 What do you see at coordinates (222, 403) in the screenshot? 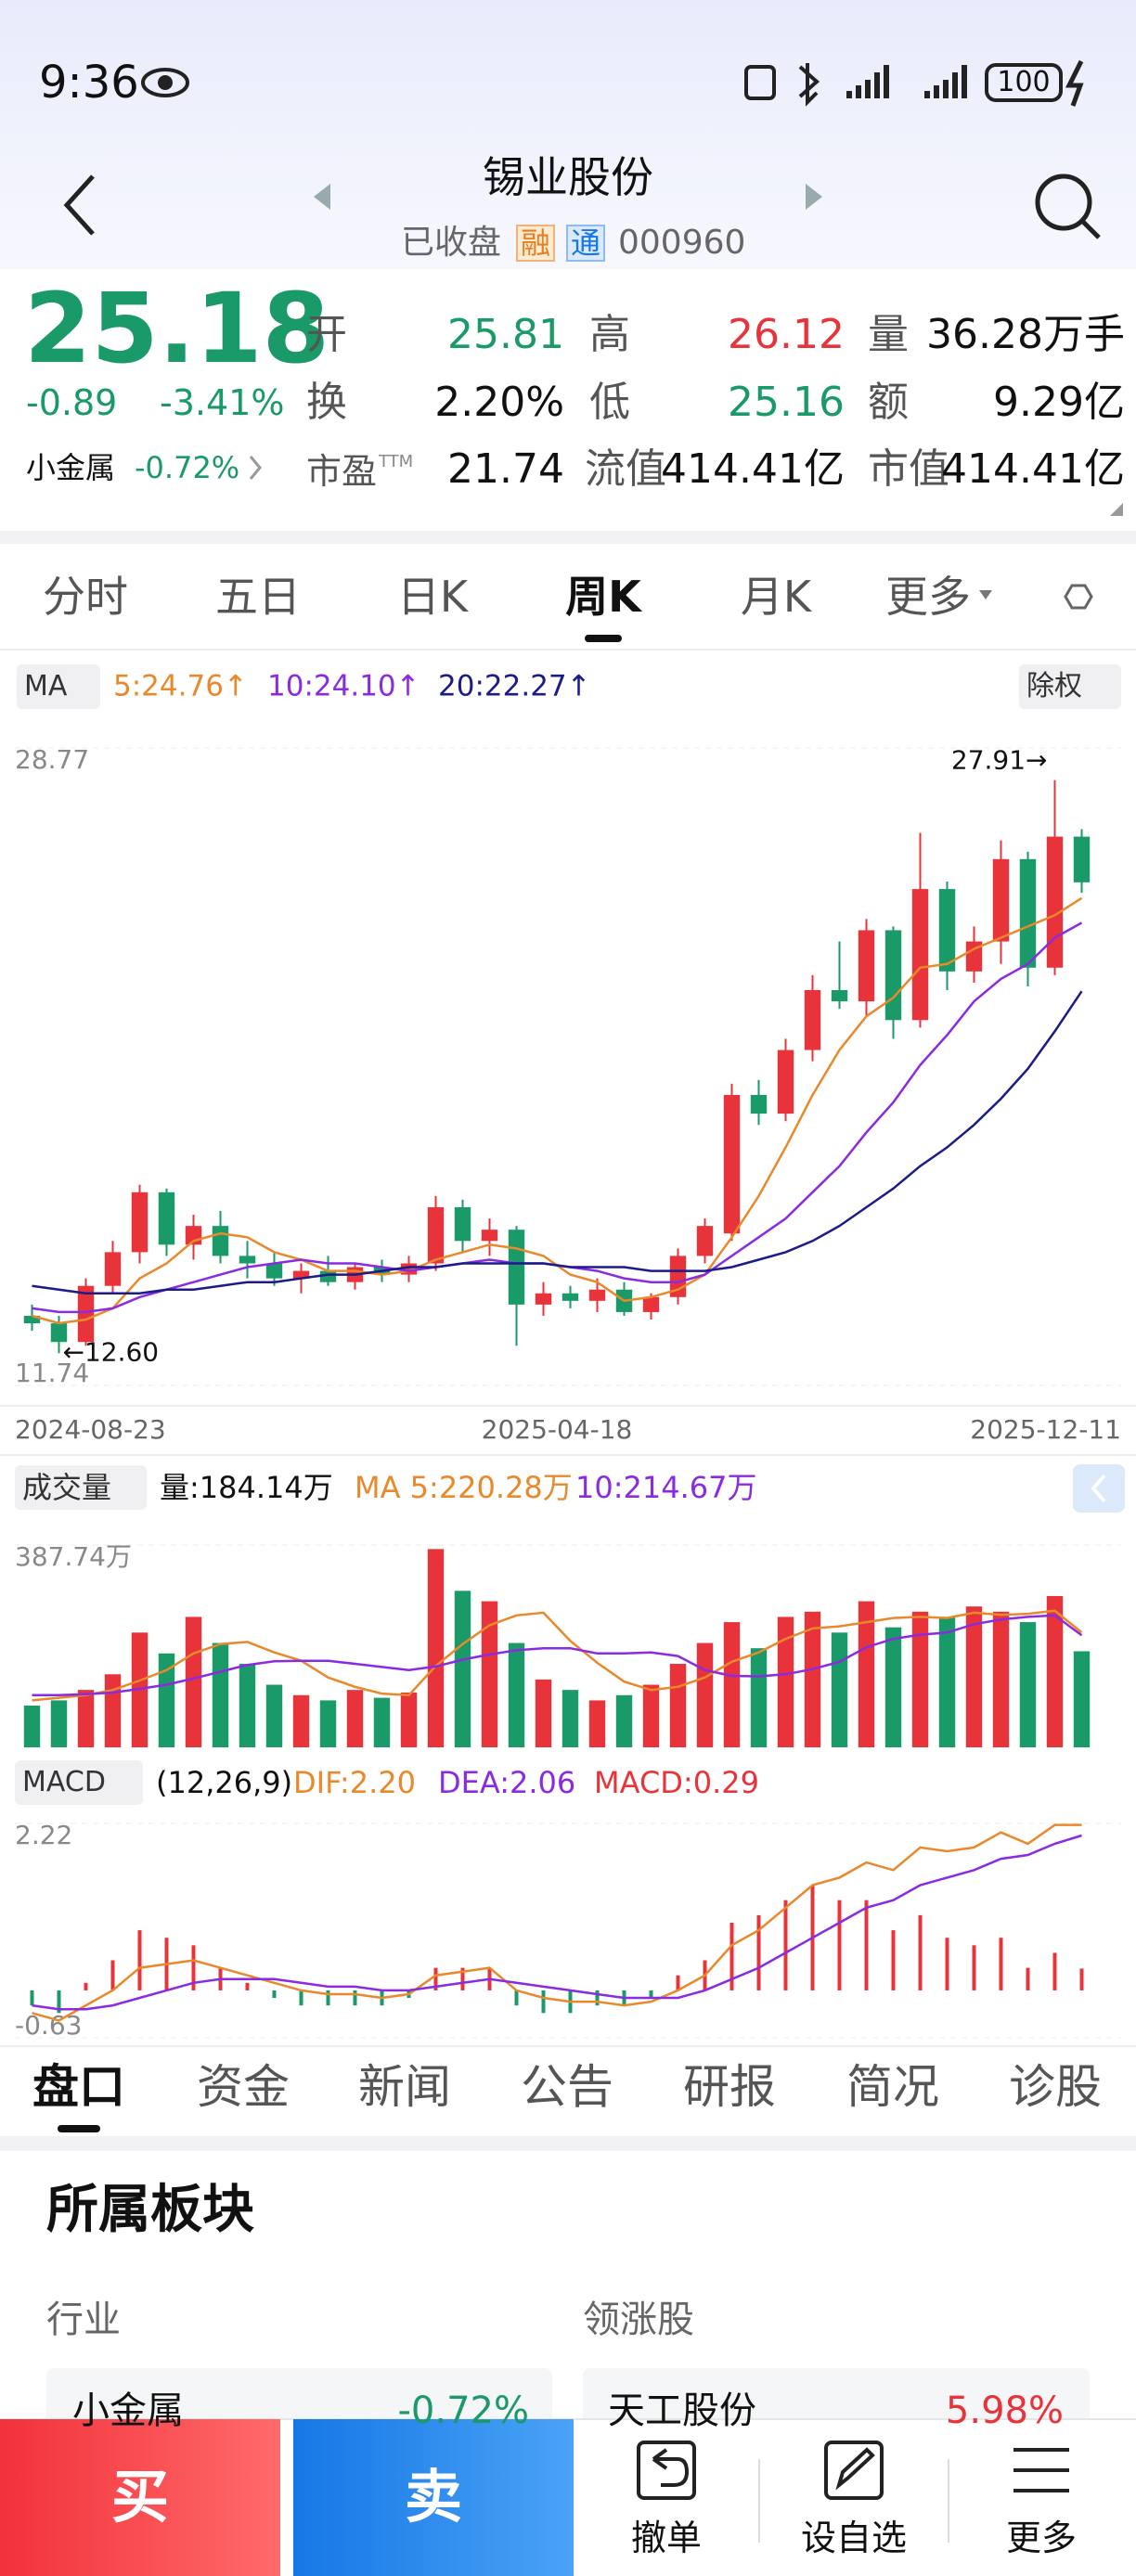
I see `change-pct: -3.41%` at bounding box center [222, 403].